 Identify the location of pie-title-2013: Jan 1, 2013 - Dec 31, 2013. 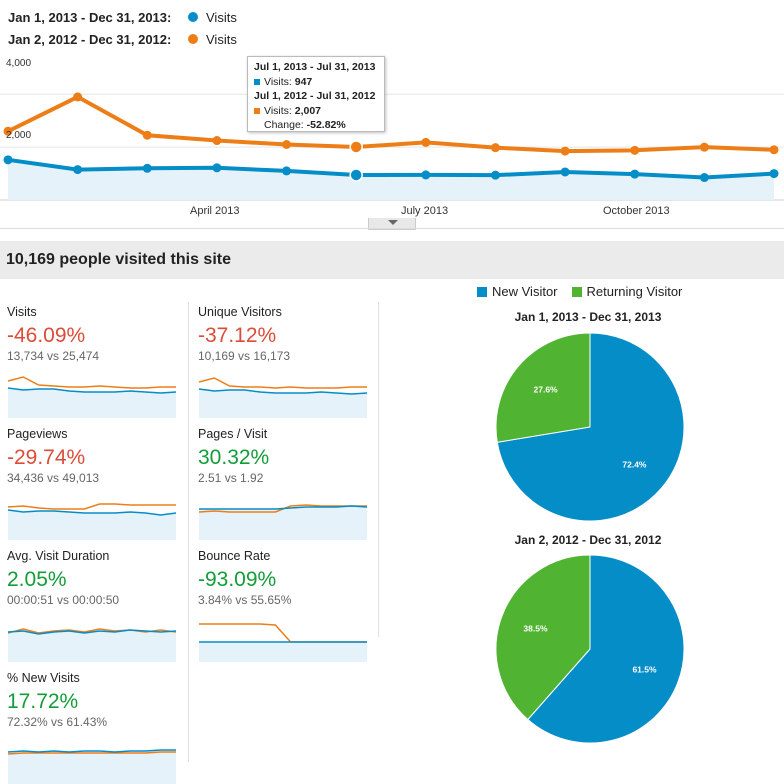
(588, 317).